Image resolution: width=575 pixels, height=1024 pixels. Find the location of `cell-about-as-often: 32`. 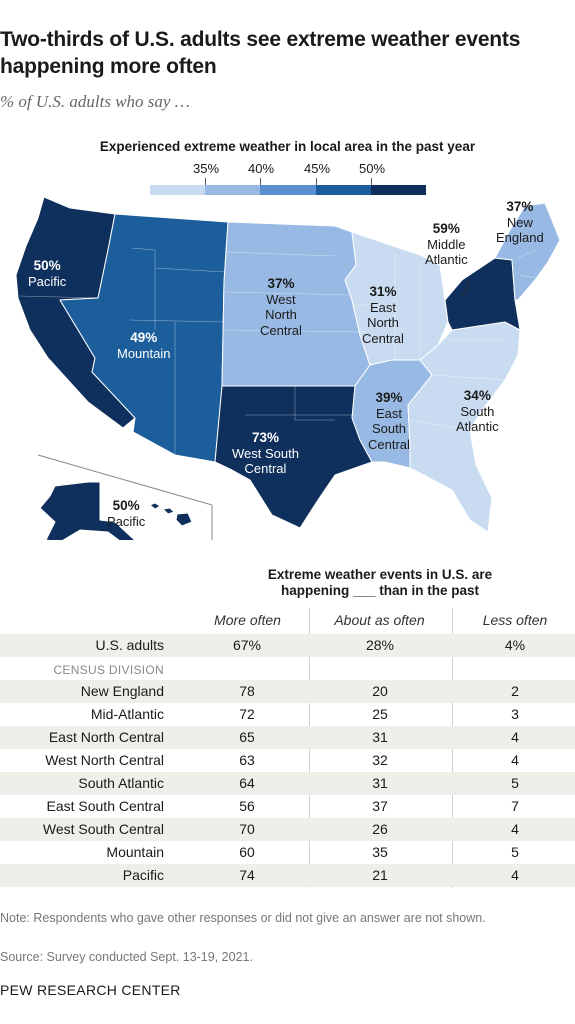

cell-about-as-often: 32 is located at coordinates (380, 760).